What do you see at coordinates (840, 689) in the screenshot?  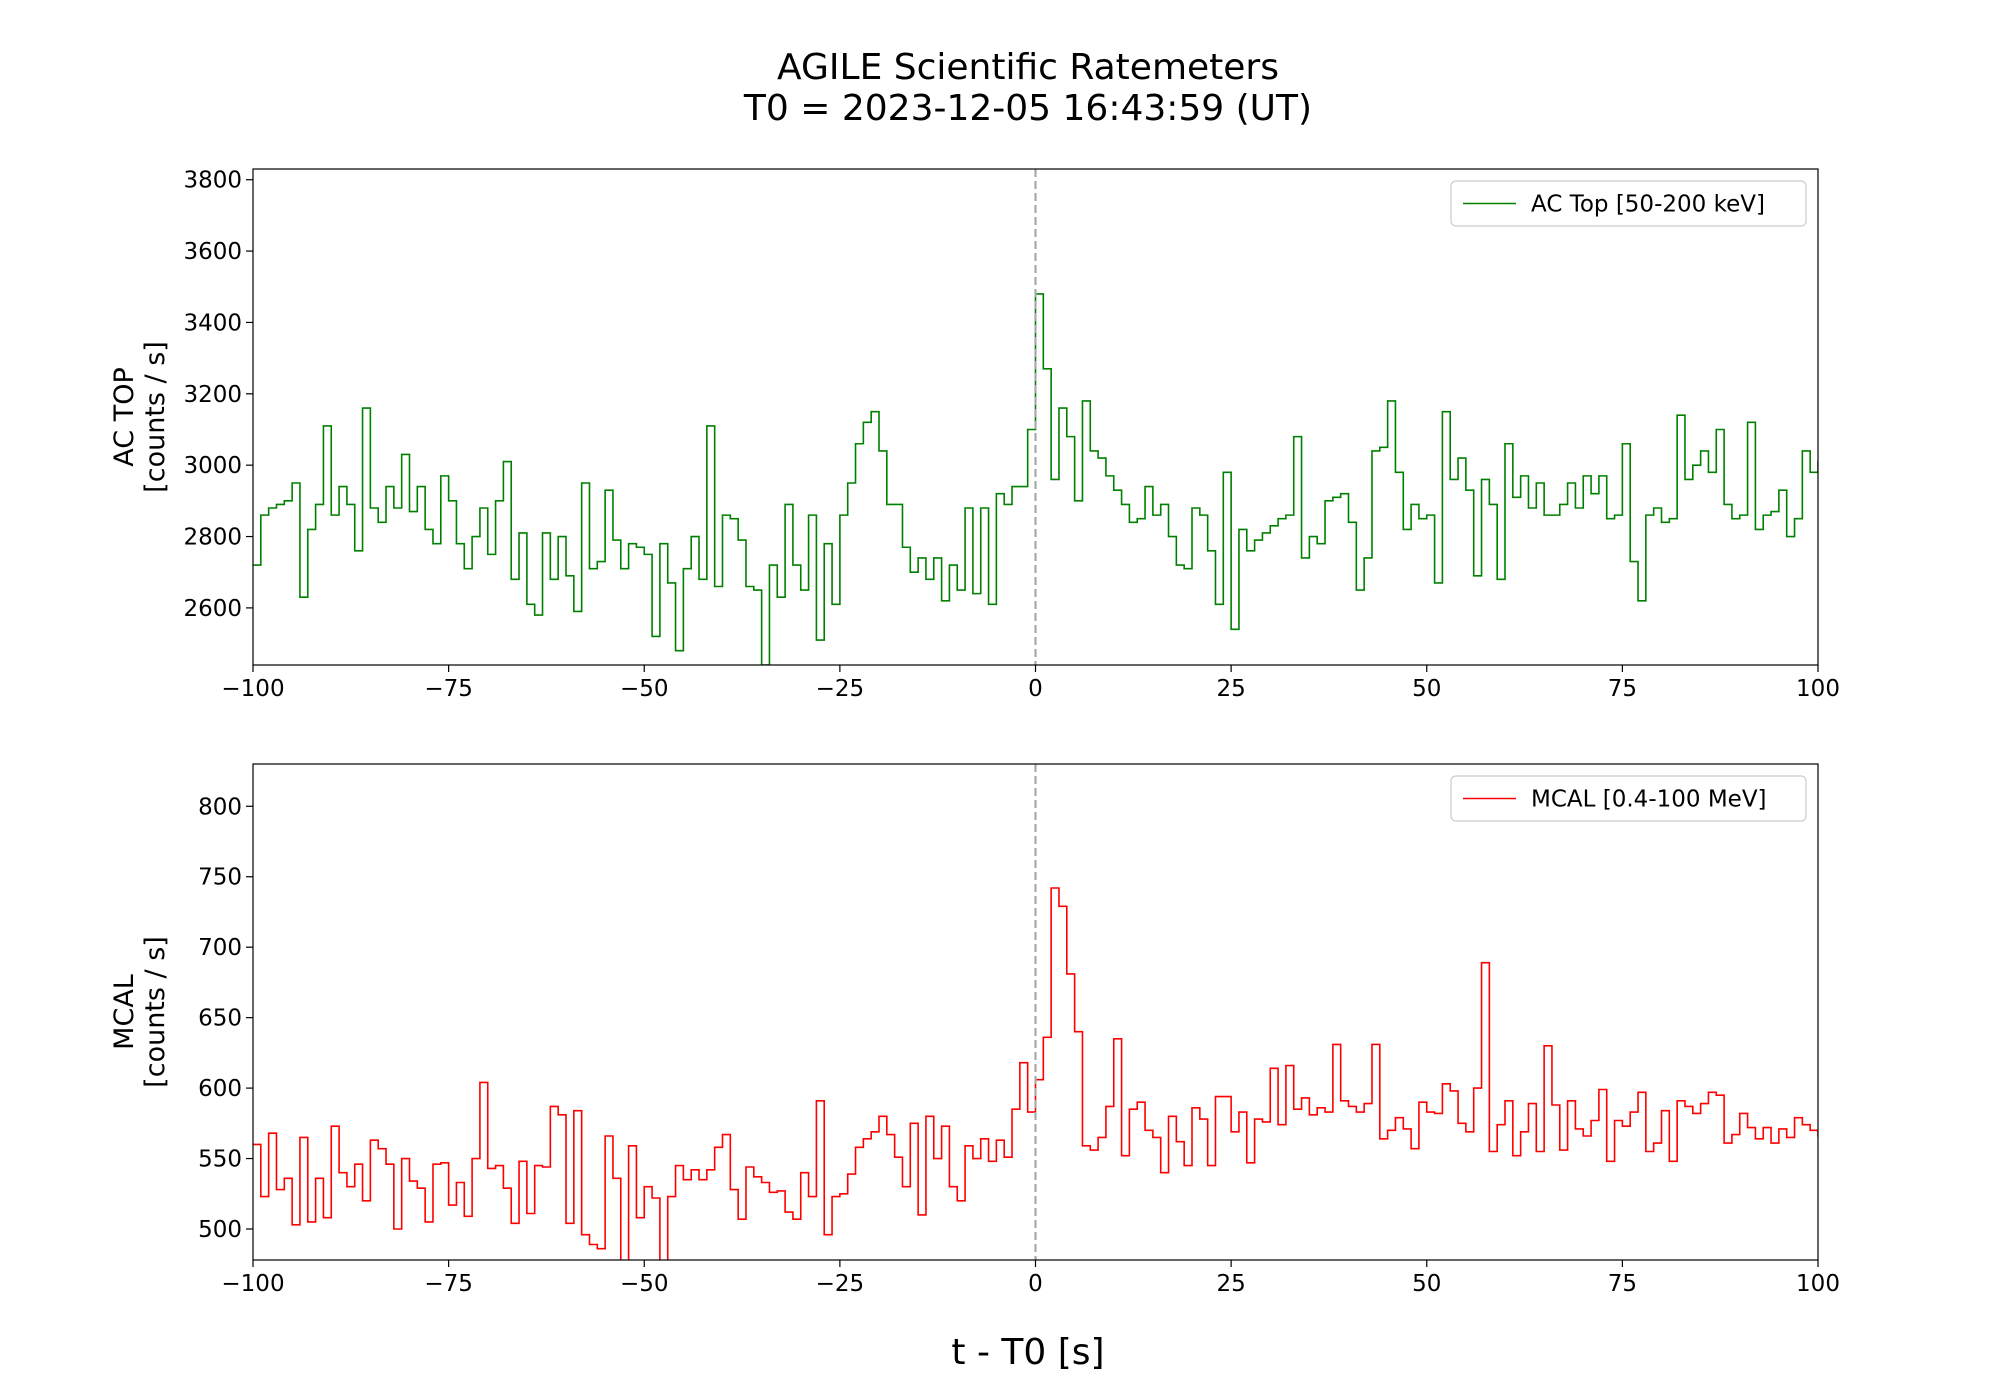 I see `ac-top-x-tick-label: −25` at bounding box center [840, 689].